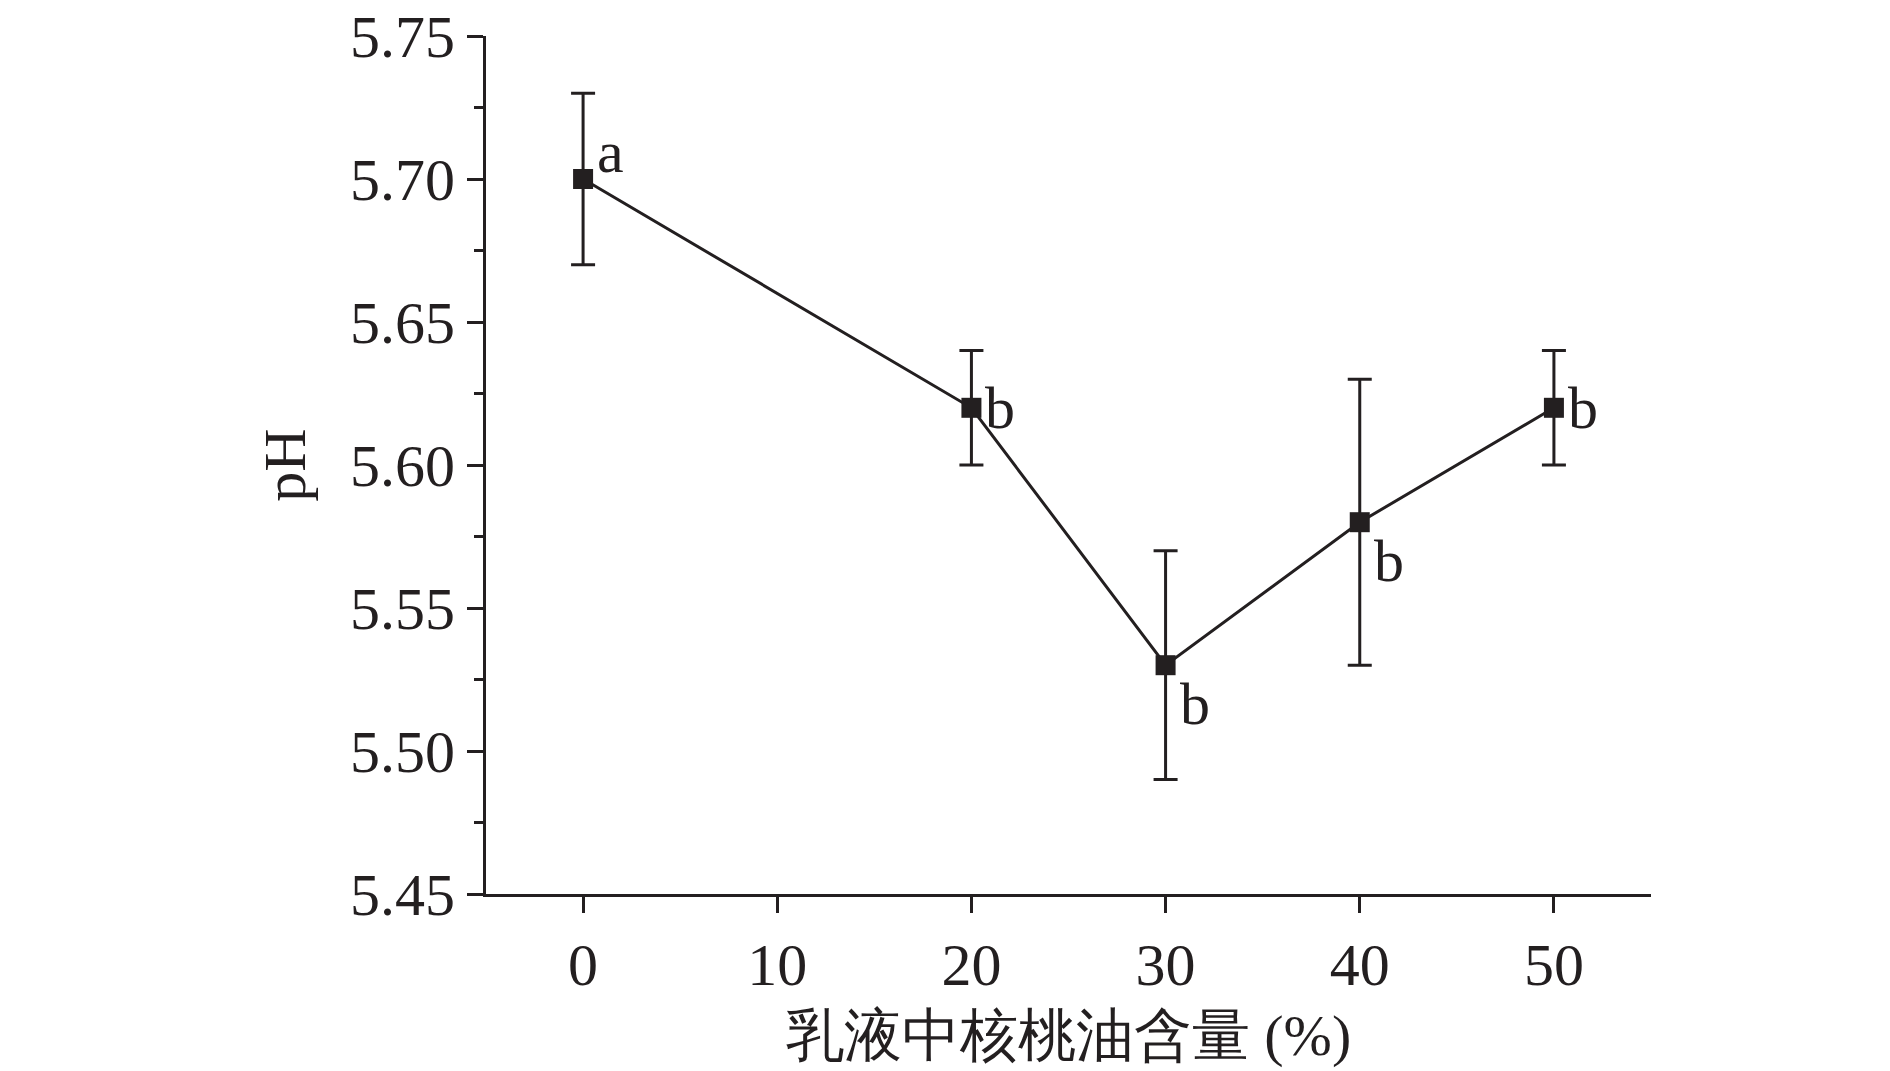  Describe the element at coordinates (402, 895) in the screenshot. I see `y-tick-label: 5.45` at that location.